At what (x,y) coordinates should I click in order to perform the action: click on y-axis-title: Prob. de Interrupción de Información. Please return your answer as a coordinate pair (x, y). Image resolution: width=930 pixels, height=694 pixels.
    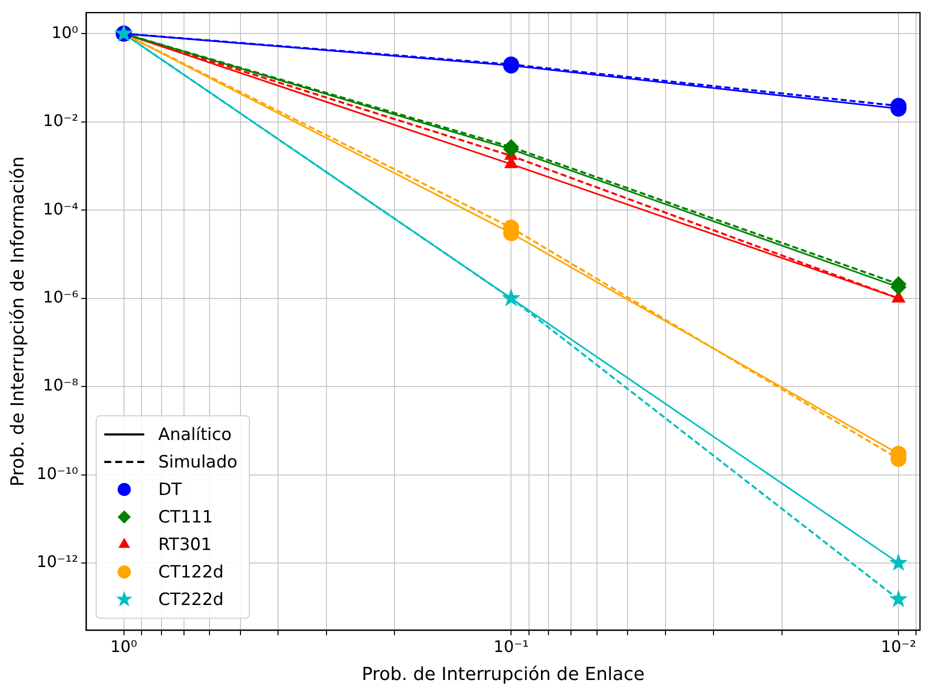
    Looking at the image, I should click on (17, 321).